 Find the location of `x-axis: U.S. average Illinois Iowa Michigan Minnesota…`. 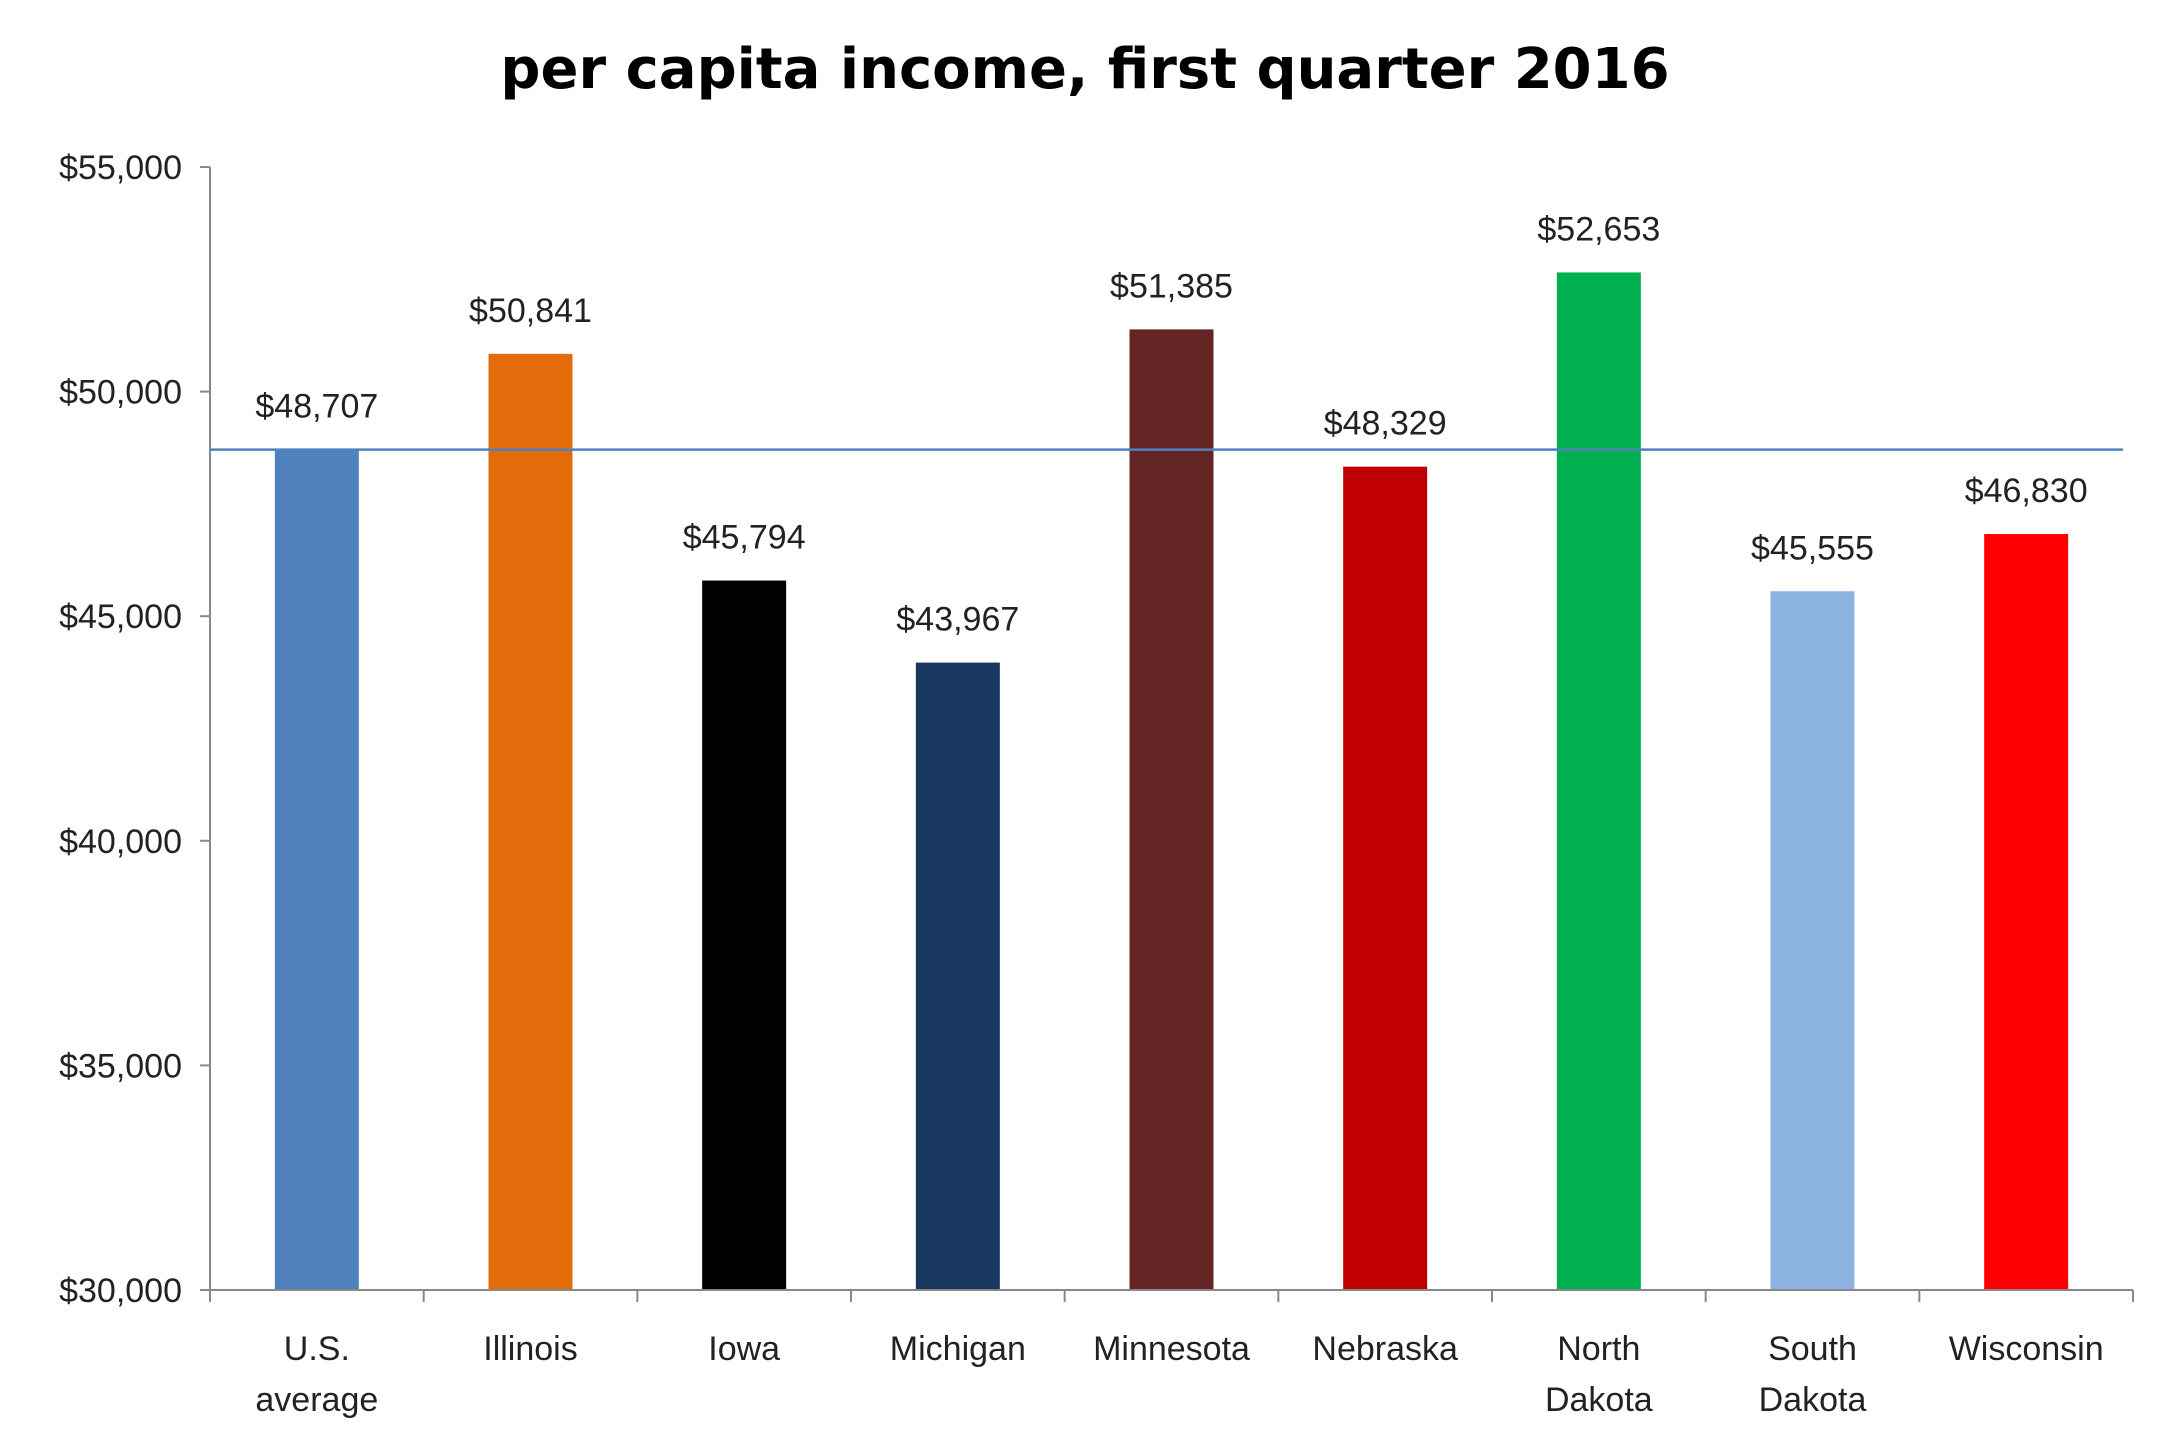

x-axis: U.S. average Illinois Iowa Michigan Minnesota… is located at coordinates (1167, 1354).